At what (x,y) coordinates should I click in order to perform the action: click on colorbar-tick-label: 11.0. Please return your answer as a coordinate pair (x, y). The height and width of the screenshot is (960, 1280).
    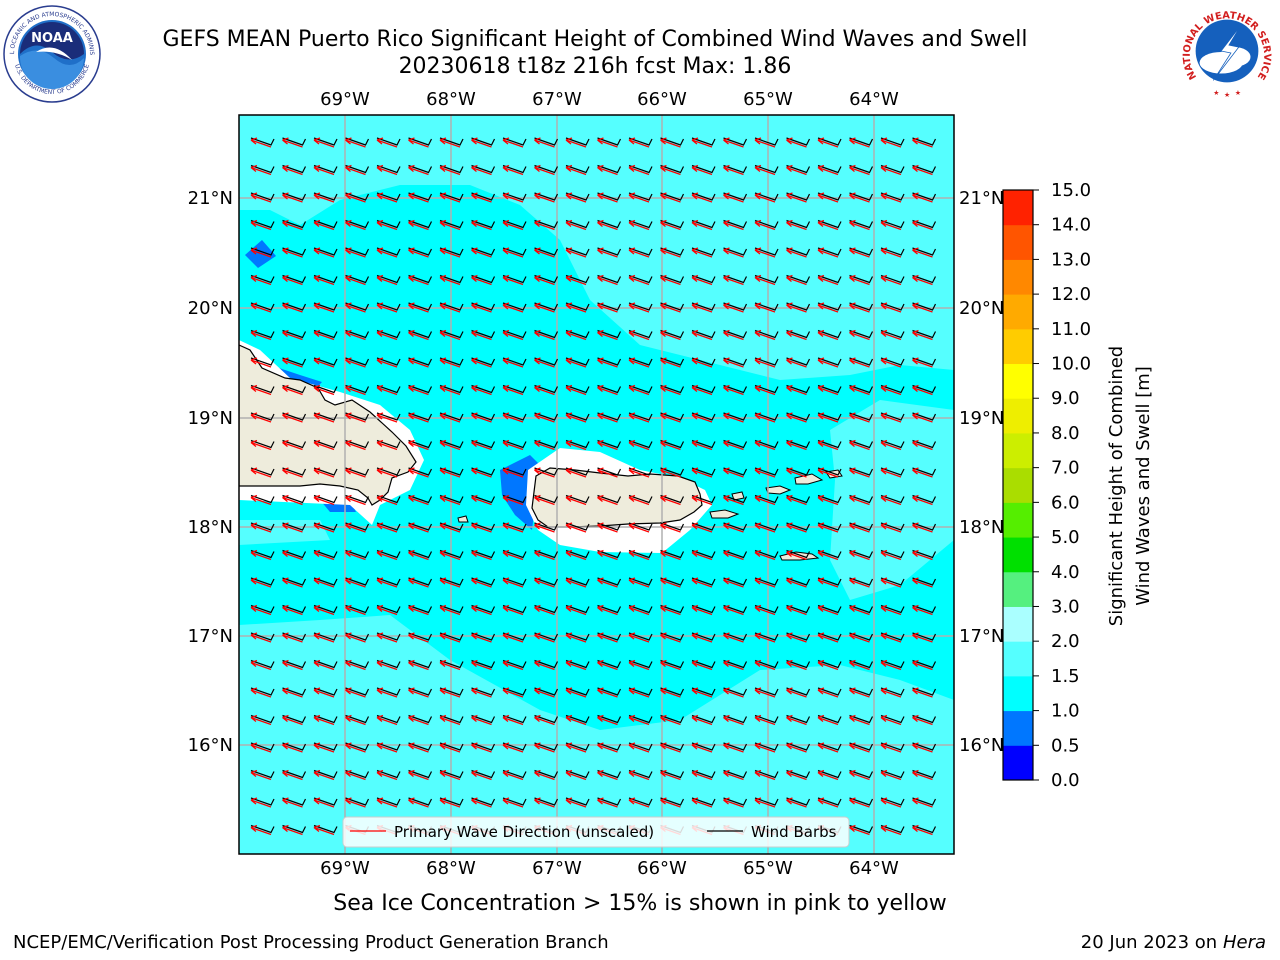
    Looking at the image, I should click on (1071, 329).